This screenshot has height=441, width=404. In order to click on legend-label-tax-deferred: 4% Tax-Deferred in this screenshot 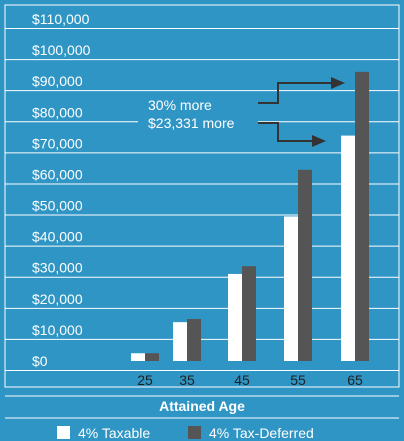, I will do `click(261, 433)`.